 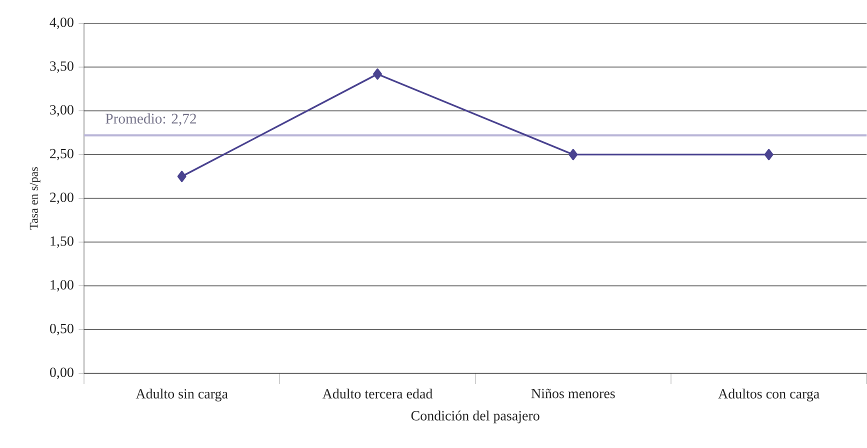 I want to click on y-tick-label: 3,00, so click(x=62, y=111).